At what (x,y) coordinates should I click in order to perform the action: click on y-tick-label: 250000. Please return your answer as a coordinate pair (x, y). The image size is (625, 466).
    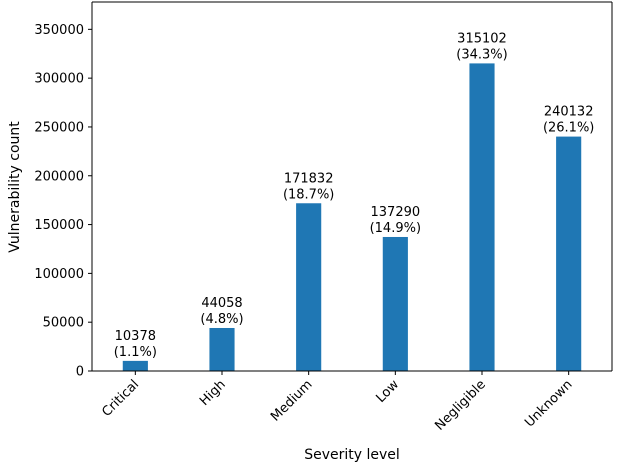
    Looking at the image, I should click on (59, 127).